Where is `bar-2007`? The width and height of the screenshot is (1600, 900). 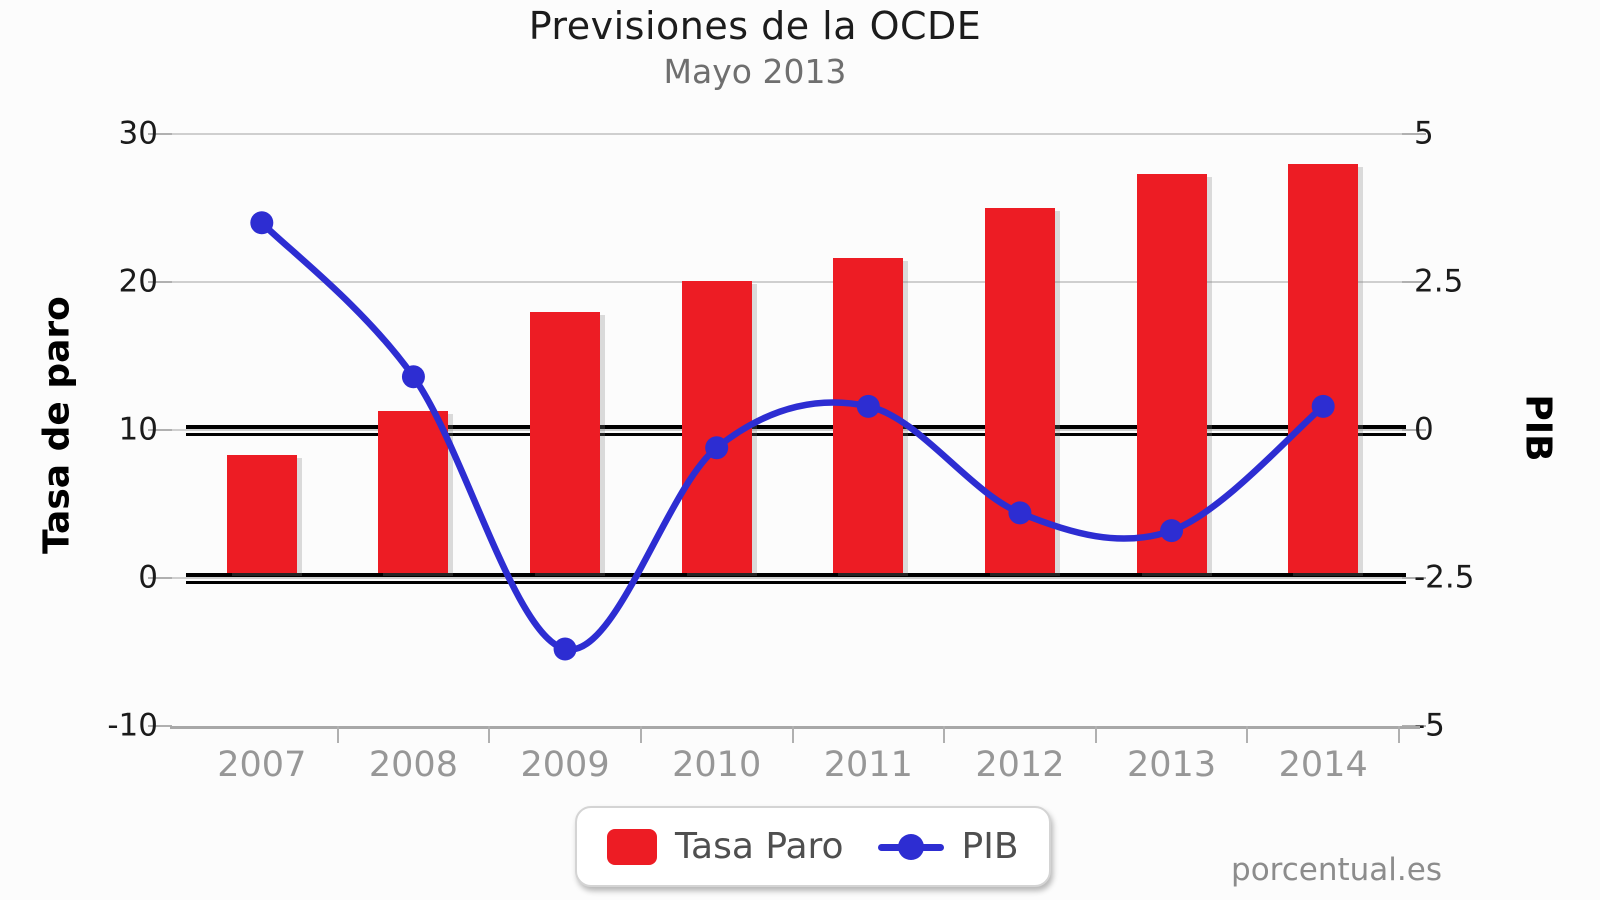
bar-2007 is located at coordinates (261, 514).